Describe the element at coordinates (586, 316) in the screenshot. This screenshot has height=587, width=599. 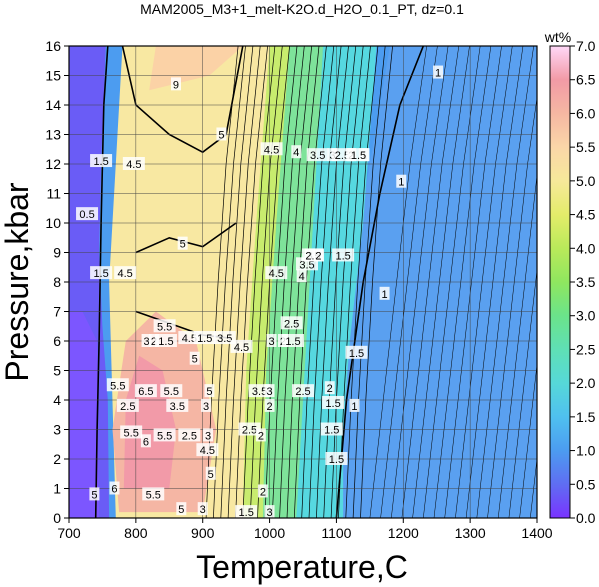
I see `colorbar-tick-label: 3.0` at that location.